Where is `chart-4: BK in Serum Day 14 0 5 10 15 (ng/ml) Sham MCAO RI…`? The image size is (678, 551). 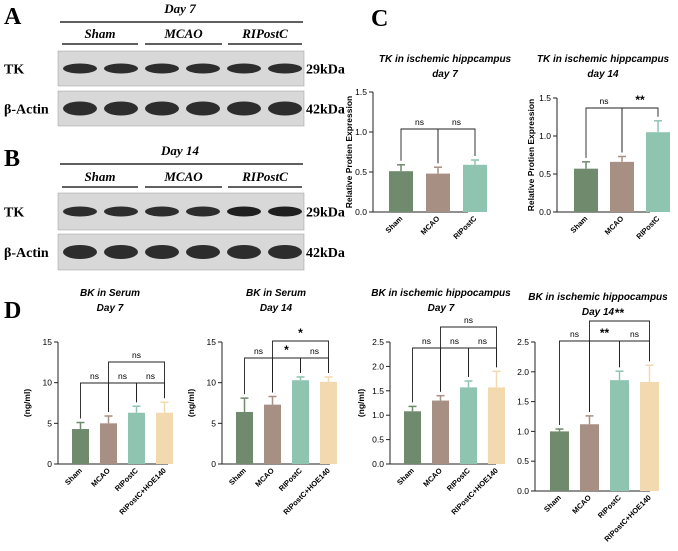
chart-4: BK in Serum Day 14 0 5 10 15 (ng/ml) Sham MCAO RI… is located at coordinates (261, 402).